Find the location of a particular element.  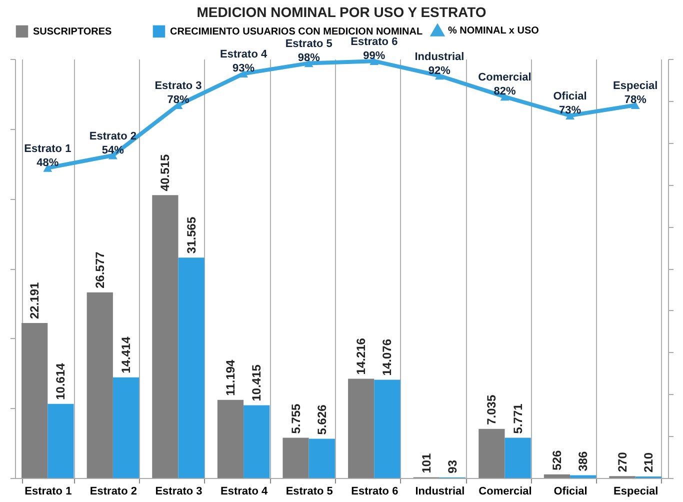

data-label: 101 is located at coordinates (426, 463).